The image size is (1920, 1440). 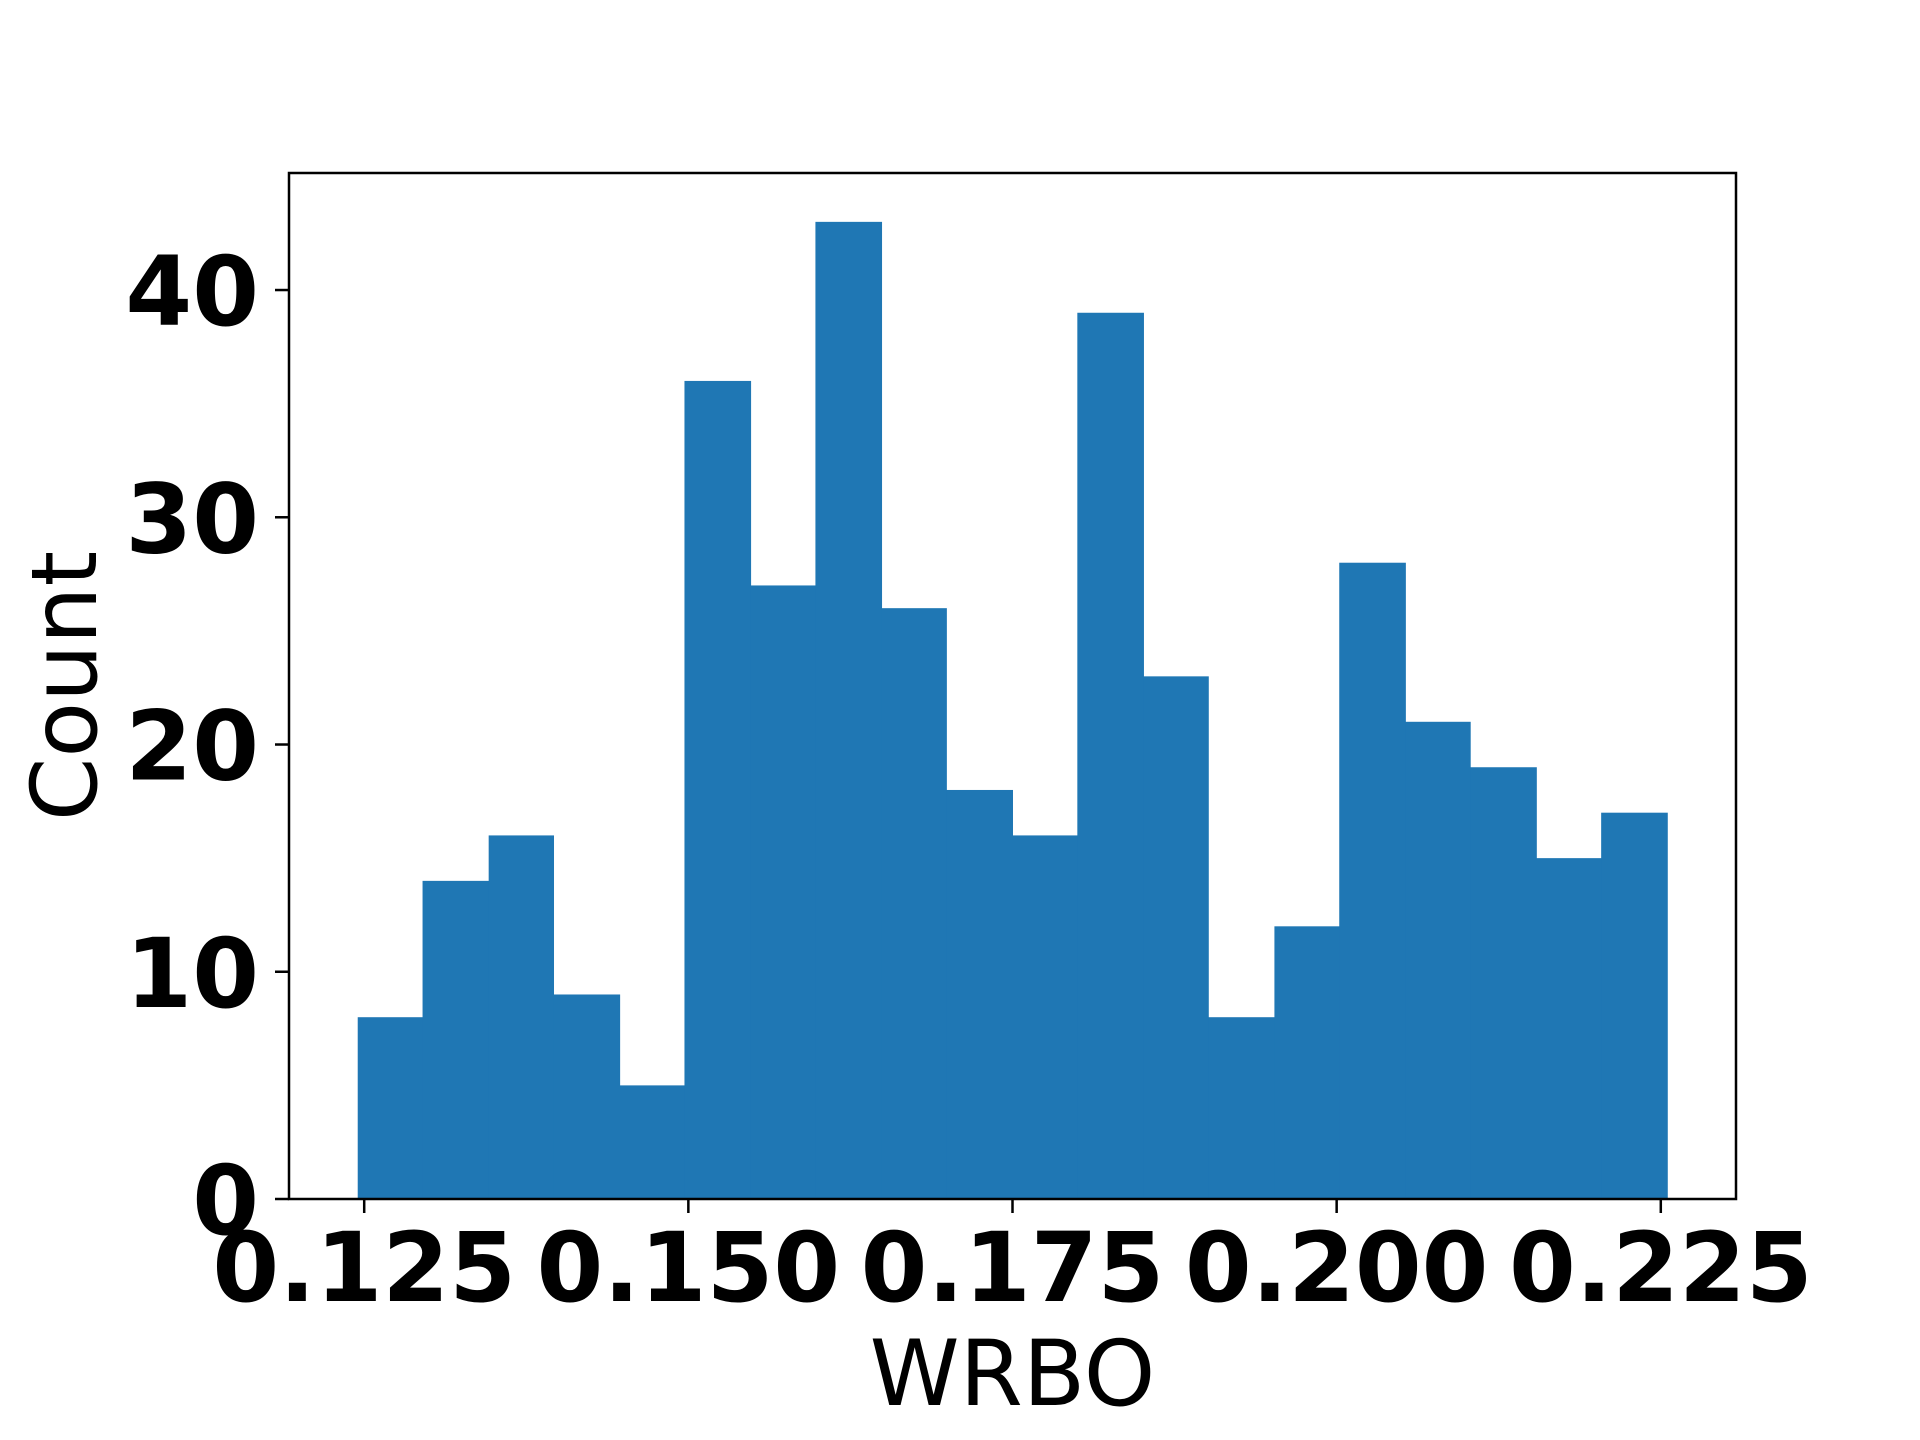 I want to click on x-axis-label: WRBO, so click(x=1013, y=1374).